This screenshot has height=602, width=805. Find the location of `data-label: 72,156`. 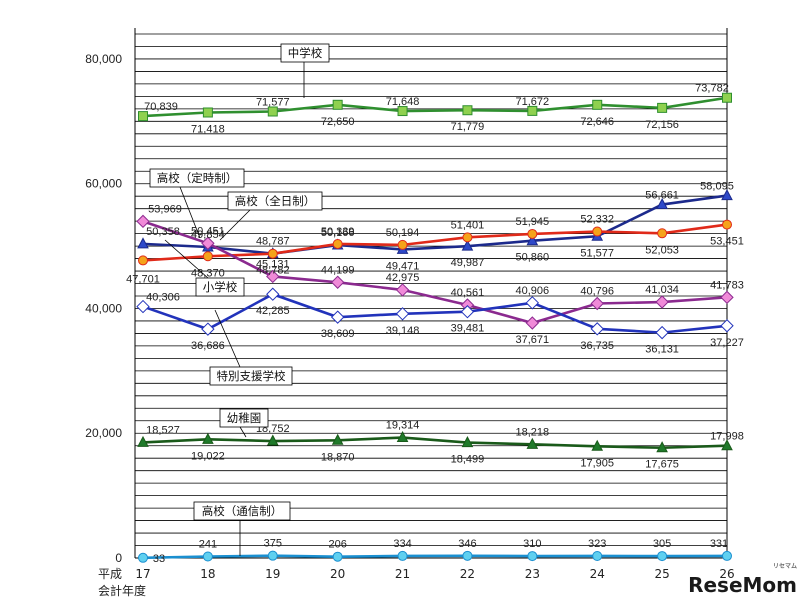

data-label: 72,156 is located at coordinates (662, 125).